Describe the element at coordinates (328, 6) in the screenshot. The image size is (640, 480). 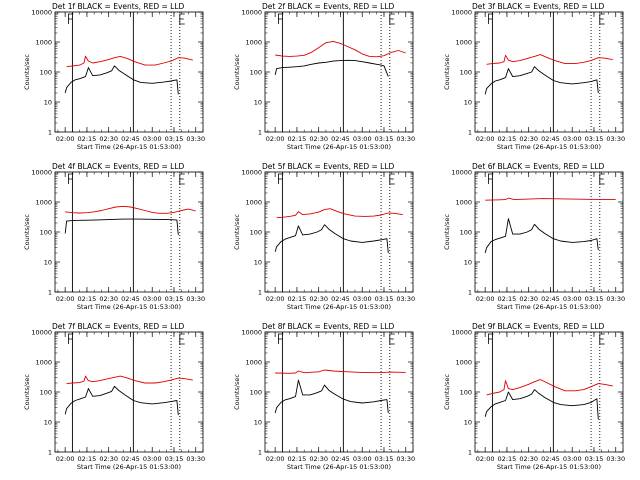
I see `chart-title: Det 2f BLACK = Events, RED = LLD` at that location.